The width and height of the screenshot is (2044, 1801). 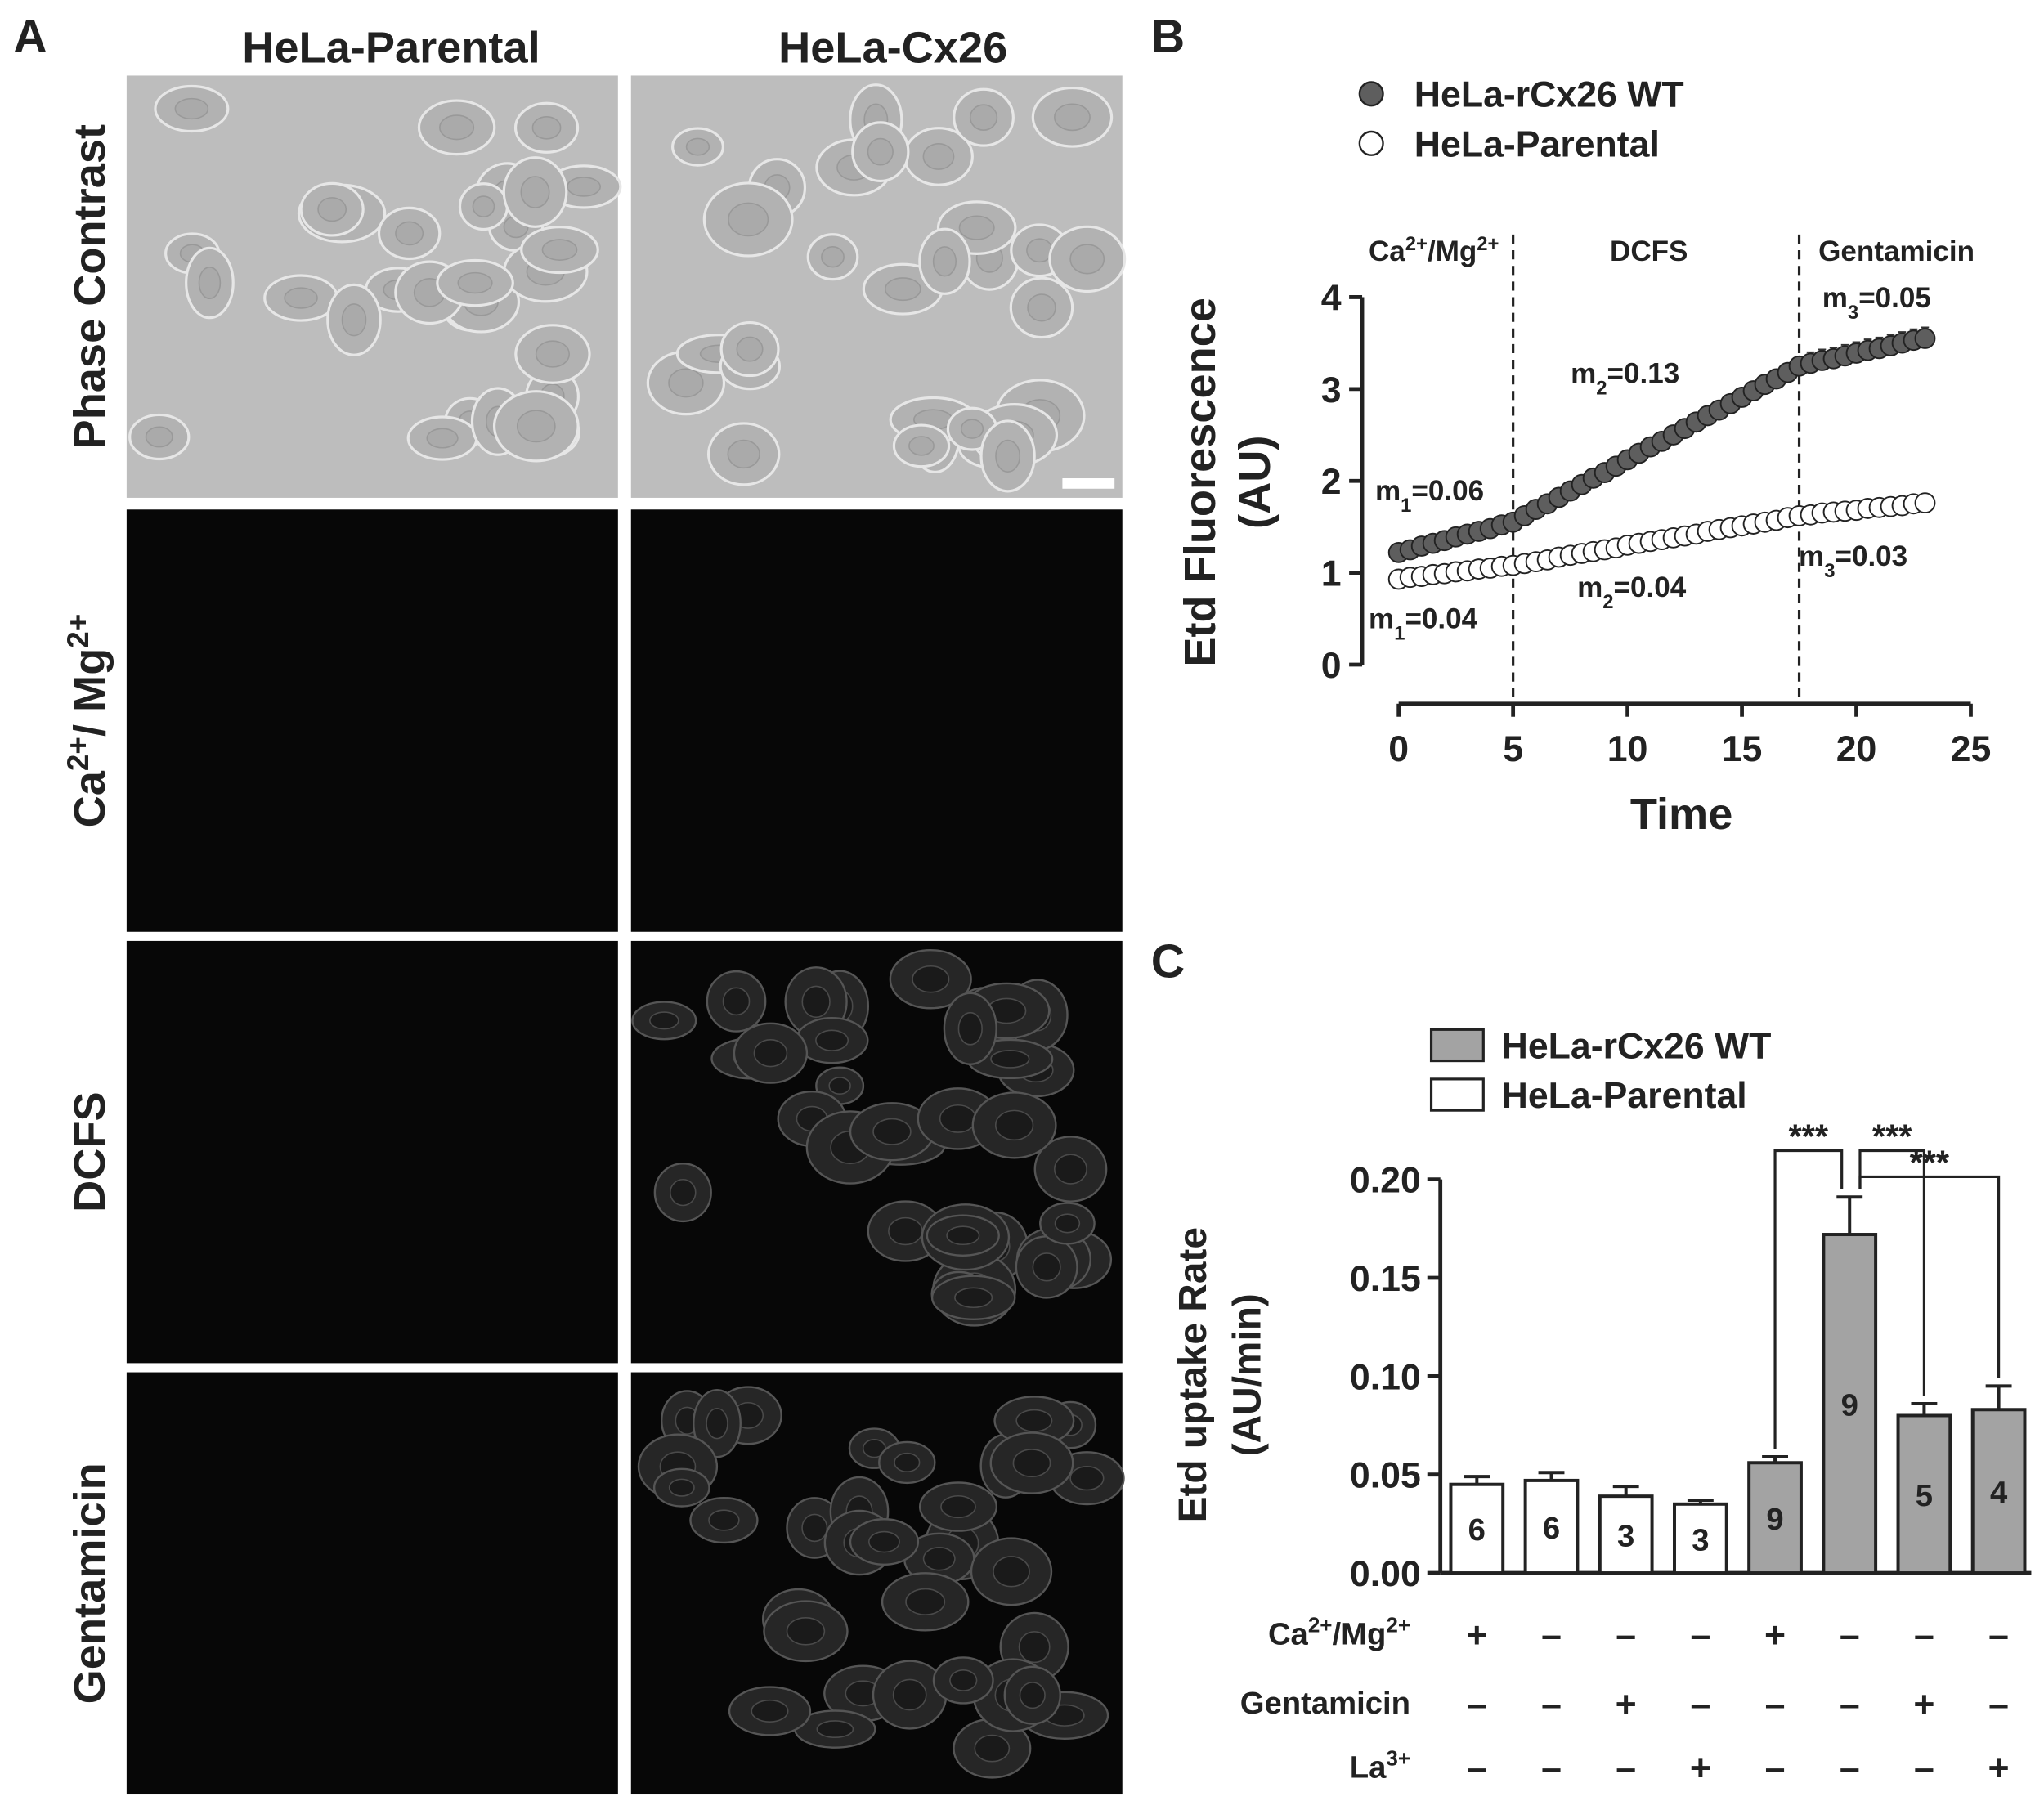 What do you see at coordinates (1386, 1279) in the screenshot?
I see `y-tick-label: 0.15` at bounding box center [1386, 1279].